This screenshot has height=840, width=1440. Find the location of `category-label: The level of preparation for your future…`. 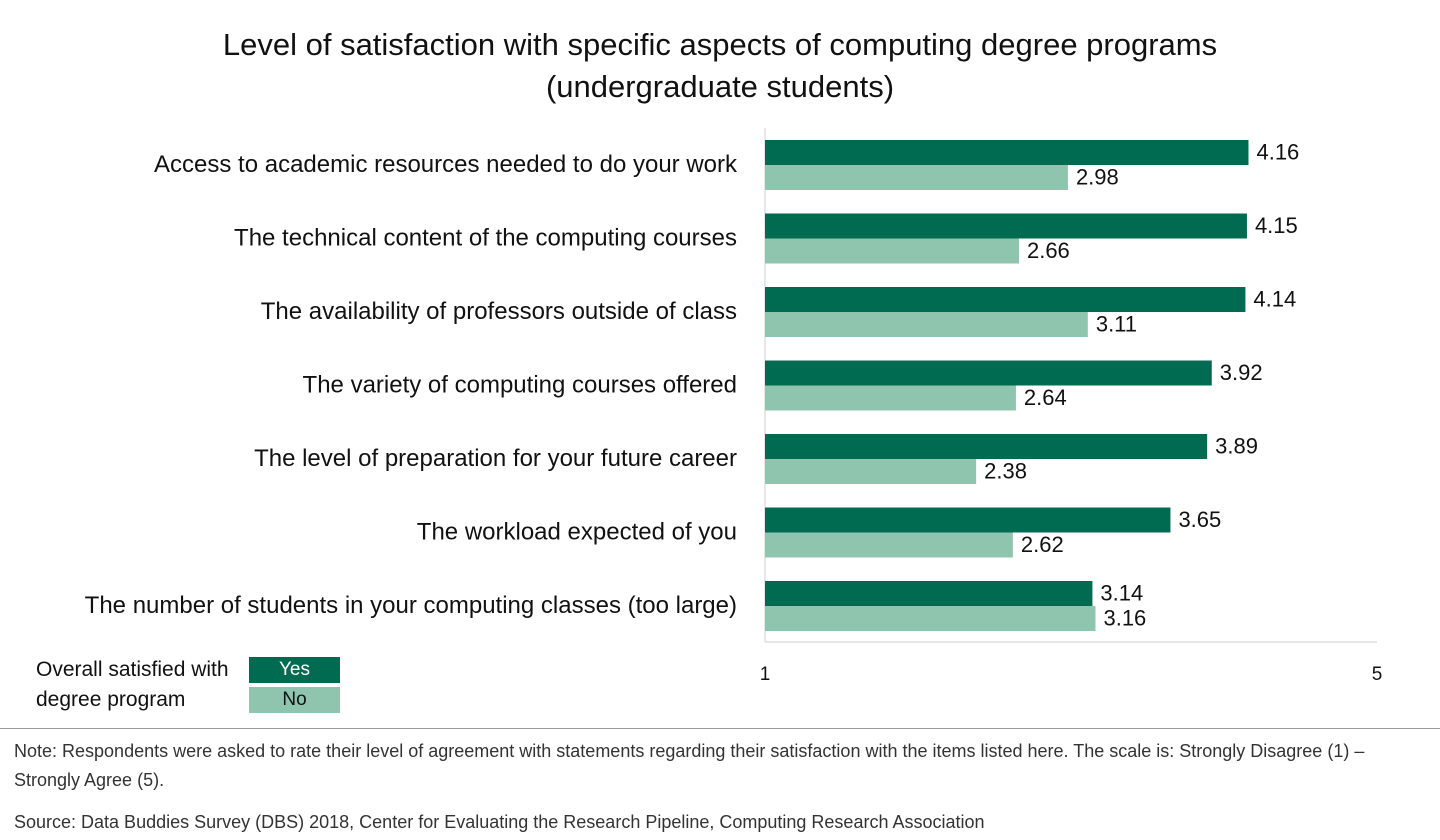

category-label: The level of preparation for your future… is located at coordinates (495, 458).